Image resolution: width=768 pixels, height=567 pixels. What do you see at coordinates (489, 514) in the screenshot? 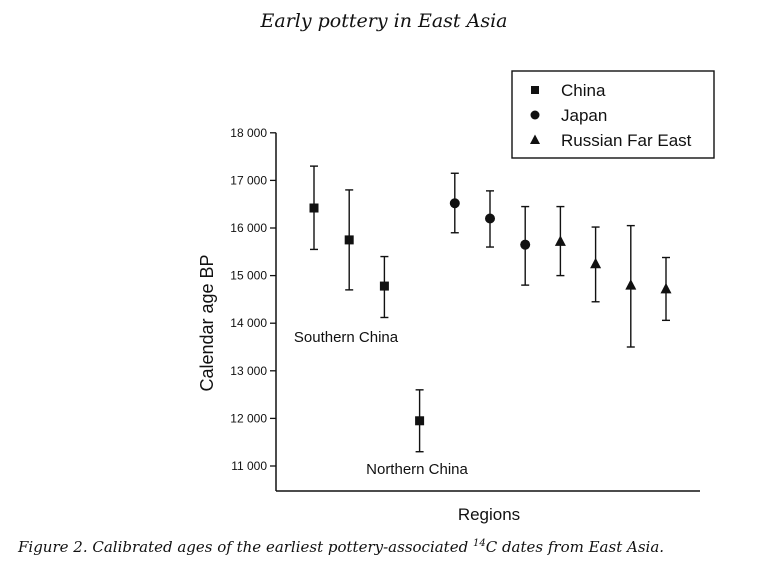
I see `x-axis-label: Regions` at bounding box center [489, 514].